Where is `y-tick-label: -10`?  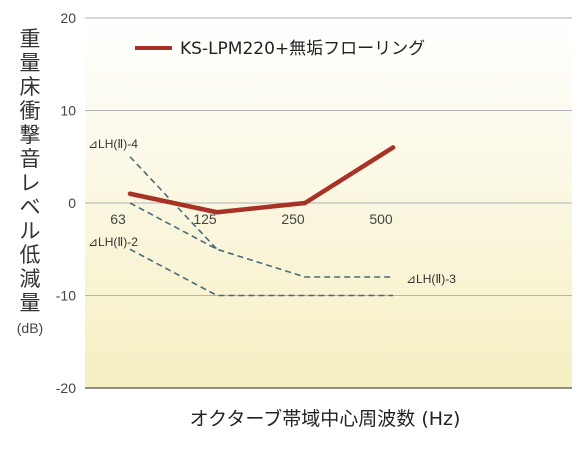 y-tick-label: -10 is located at coordinates (66, 296).